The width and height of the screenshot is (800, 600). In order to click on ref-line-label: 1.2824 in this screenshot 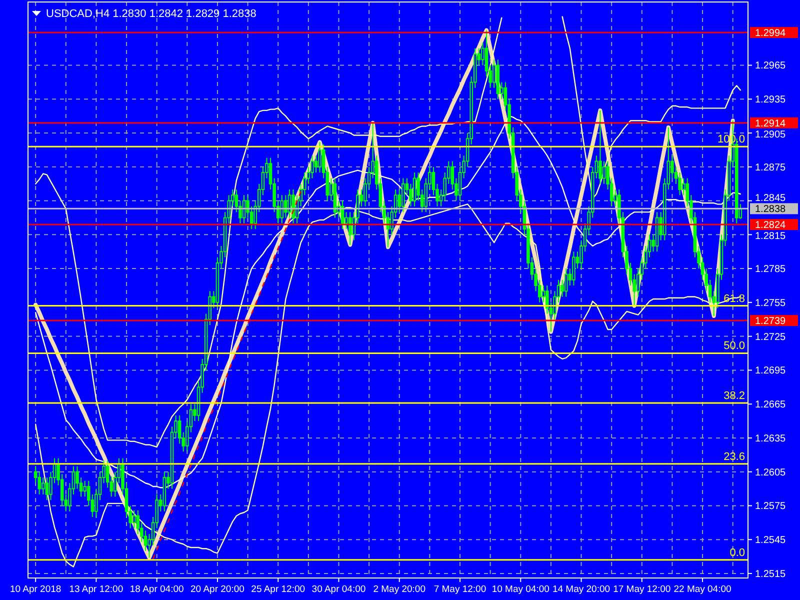, I will do `click(770, 225)`.